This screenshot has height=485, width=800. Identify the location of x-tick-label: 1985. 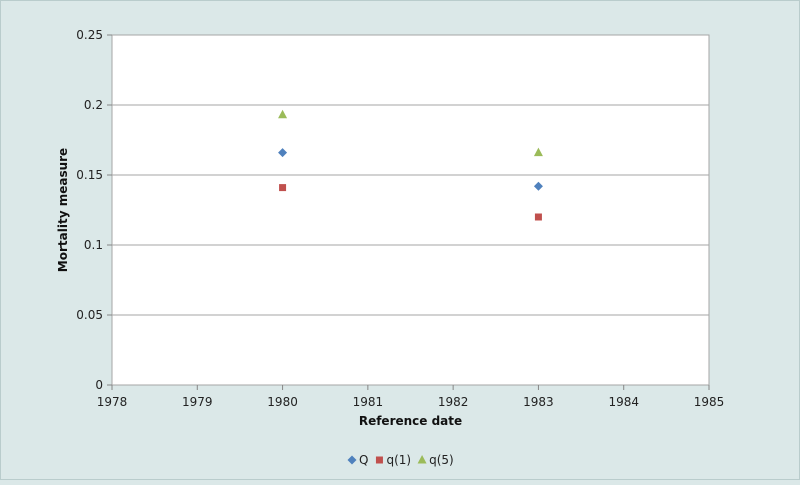
(709, 402).